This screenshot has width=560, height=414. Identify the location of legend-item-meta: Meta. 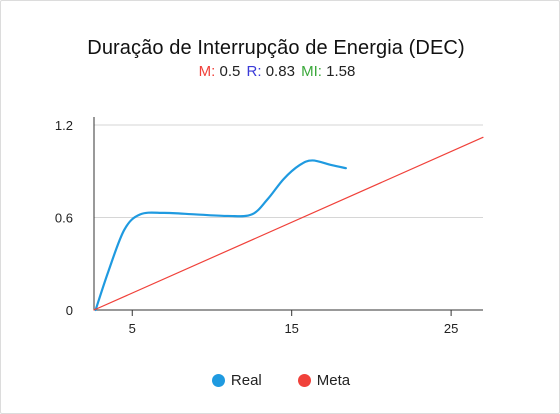
(324, 380).